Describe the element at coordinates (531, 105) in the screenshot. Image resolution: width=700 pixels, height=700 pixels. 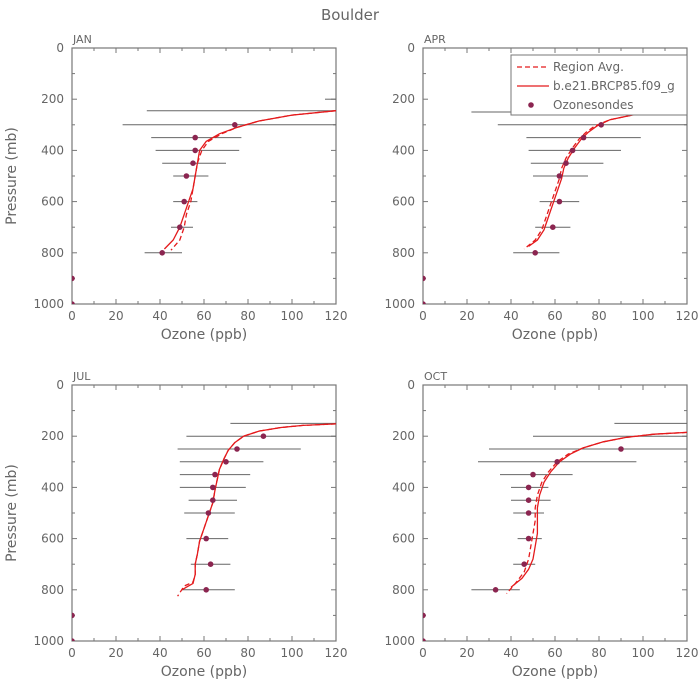
I see `legend-marker` at that location.